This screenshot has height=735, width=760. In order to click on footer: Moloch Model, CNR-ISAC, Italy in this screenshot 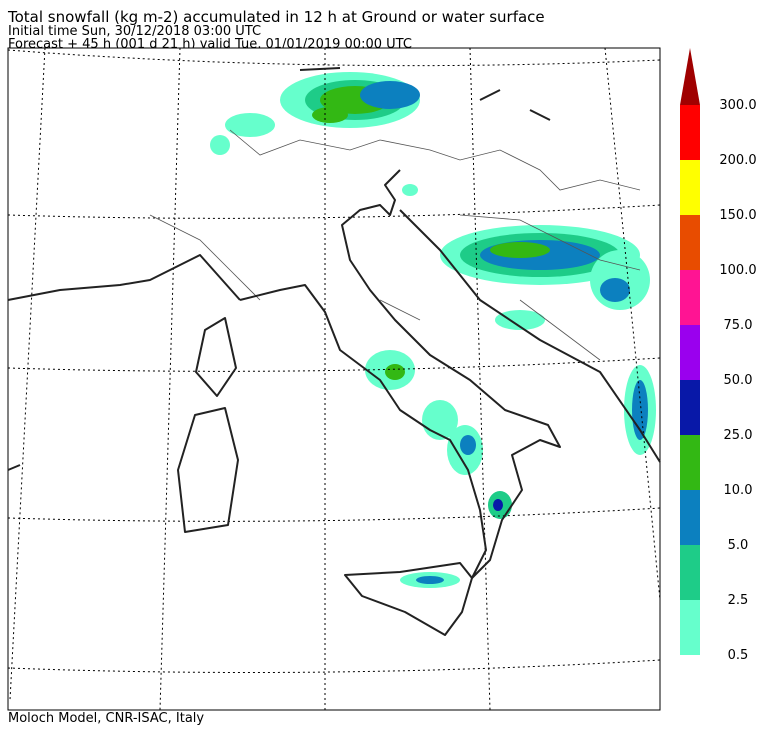, I will do `click(106, 718)`.